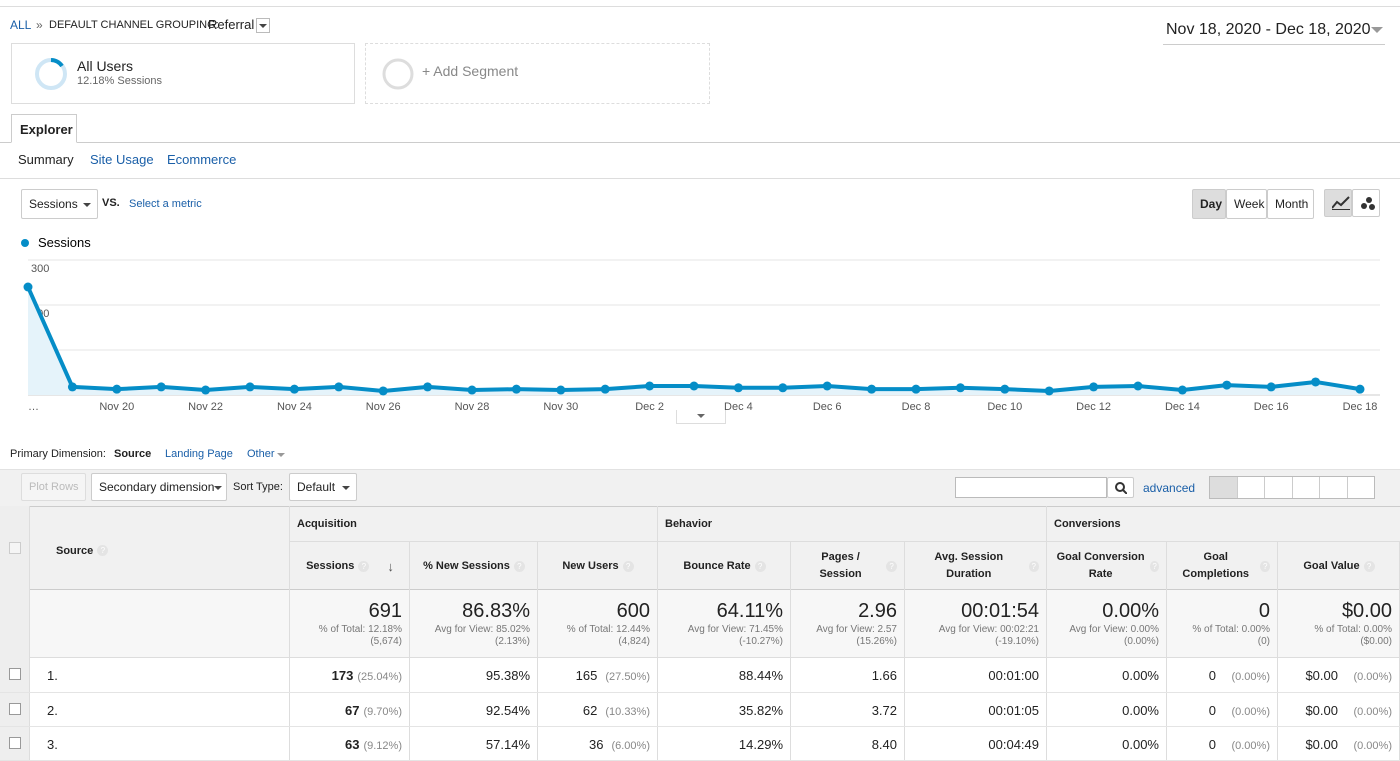 Image resolution: width=1400 pixels, height=761 pixels. Describe the element at coordinates (159, 487) in the screenshot. I see `secondary-dimension: Secondary dimension` at that location.